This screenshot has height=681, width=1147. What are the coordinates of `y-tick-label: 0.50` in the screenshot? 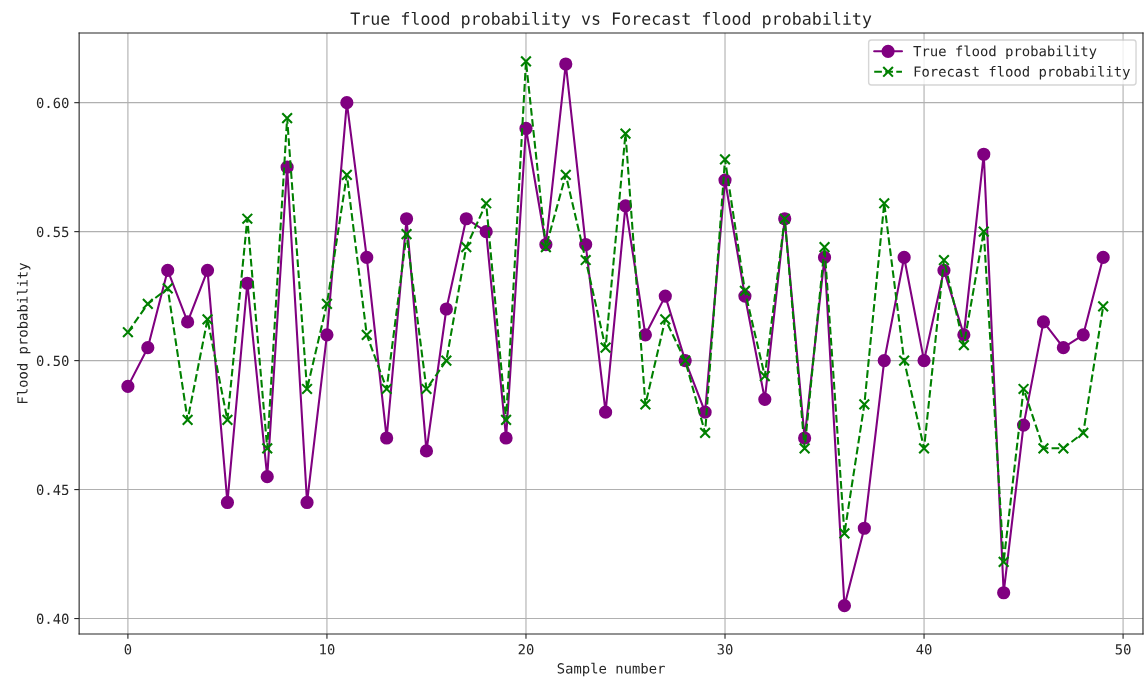 It's located at (52, 361).